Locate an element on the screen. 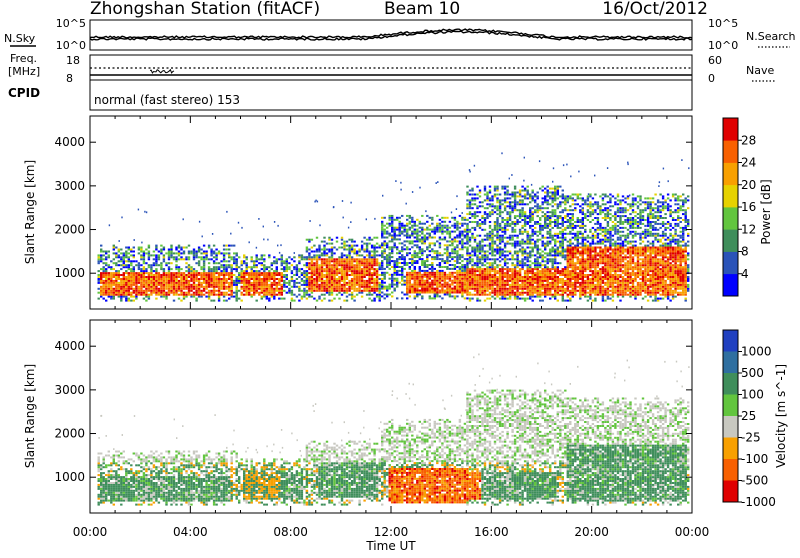 This screenshot has height=558, width=800. noise-left-tick-bottom: 10^0 is located at coordinates (71, 45).